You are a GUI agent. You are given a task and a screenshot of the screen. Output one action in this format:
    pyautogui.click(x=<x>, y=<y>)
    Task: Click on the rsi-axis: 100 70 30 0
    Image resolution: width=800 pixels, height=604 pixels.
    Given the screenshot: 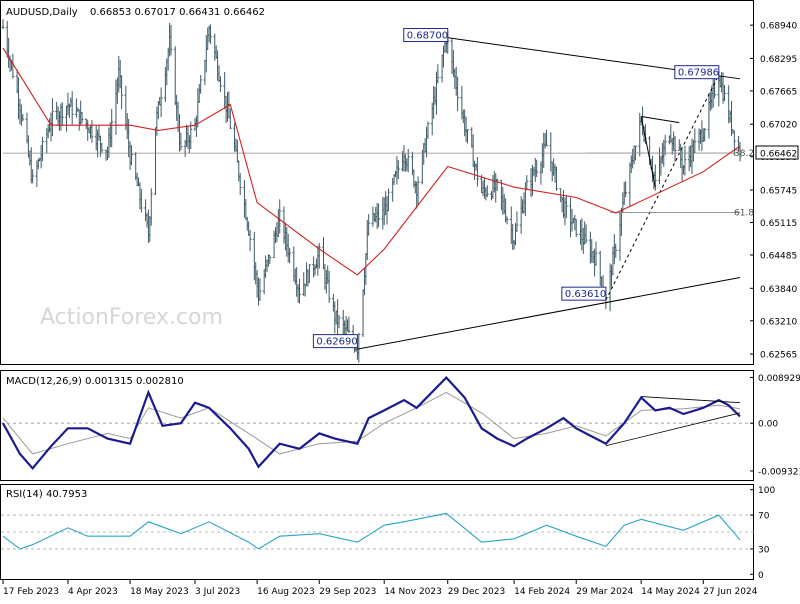 What is the action you would take?
    pyautogui.click(x=762, y=533)
    